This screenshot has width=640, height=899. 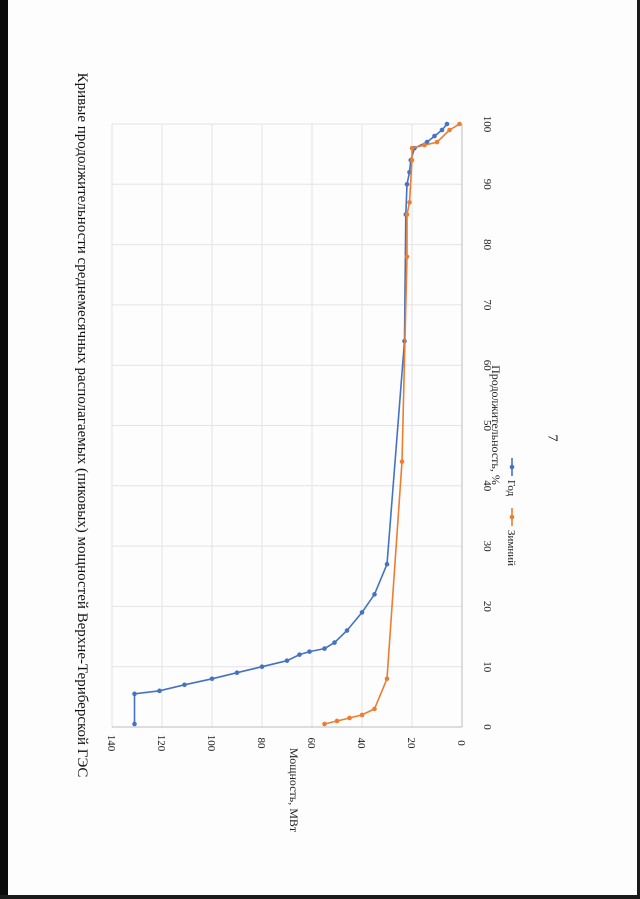 What do you see at coordinates (487, 667) in the screenshot?
I see `x-tick-label: 10` at bounding box center [487, 667].